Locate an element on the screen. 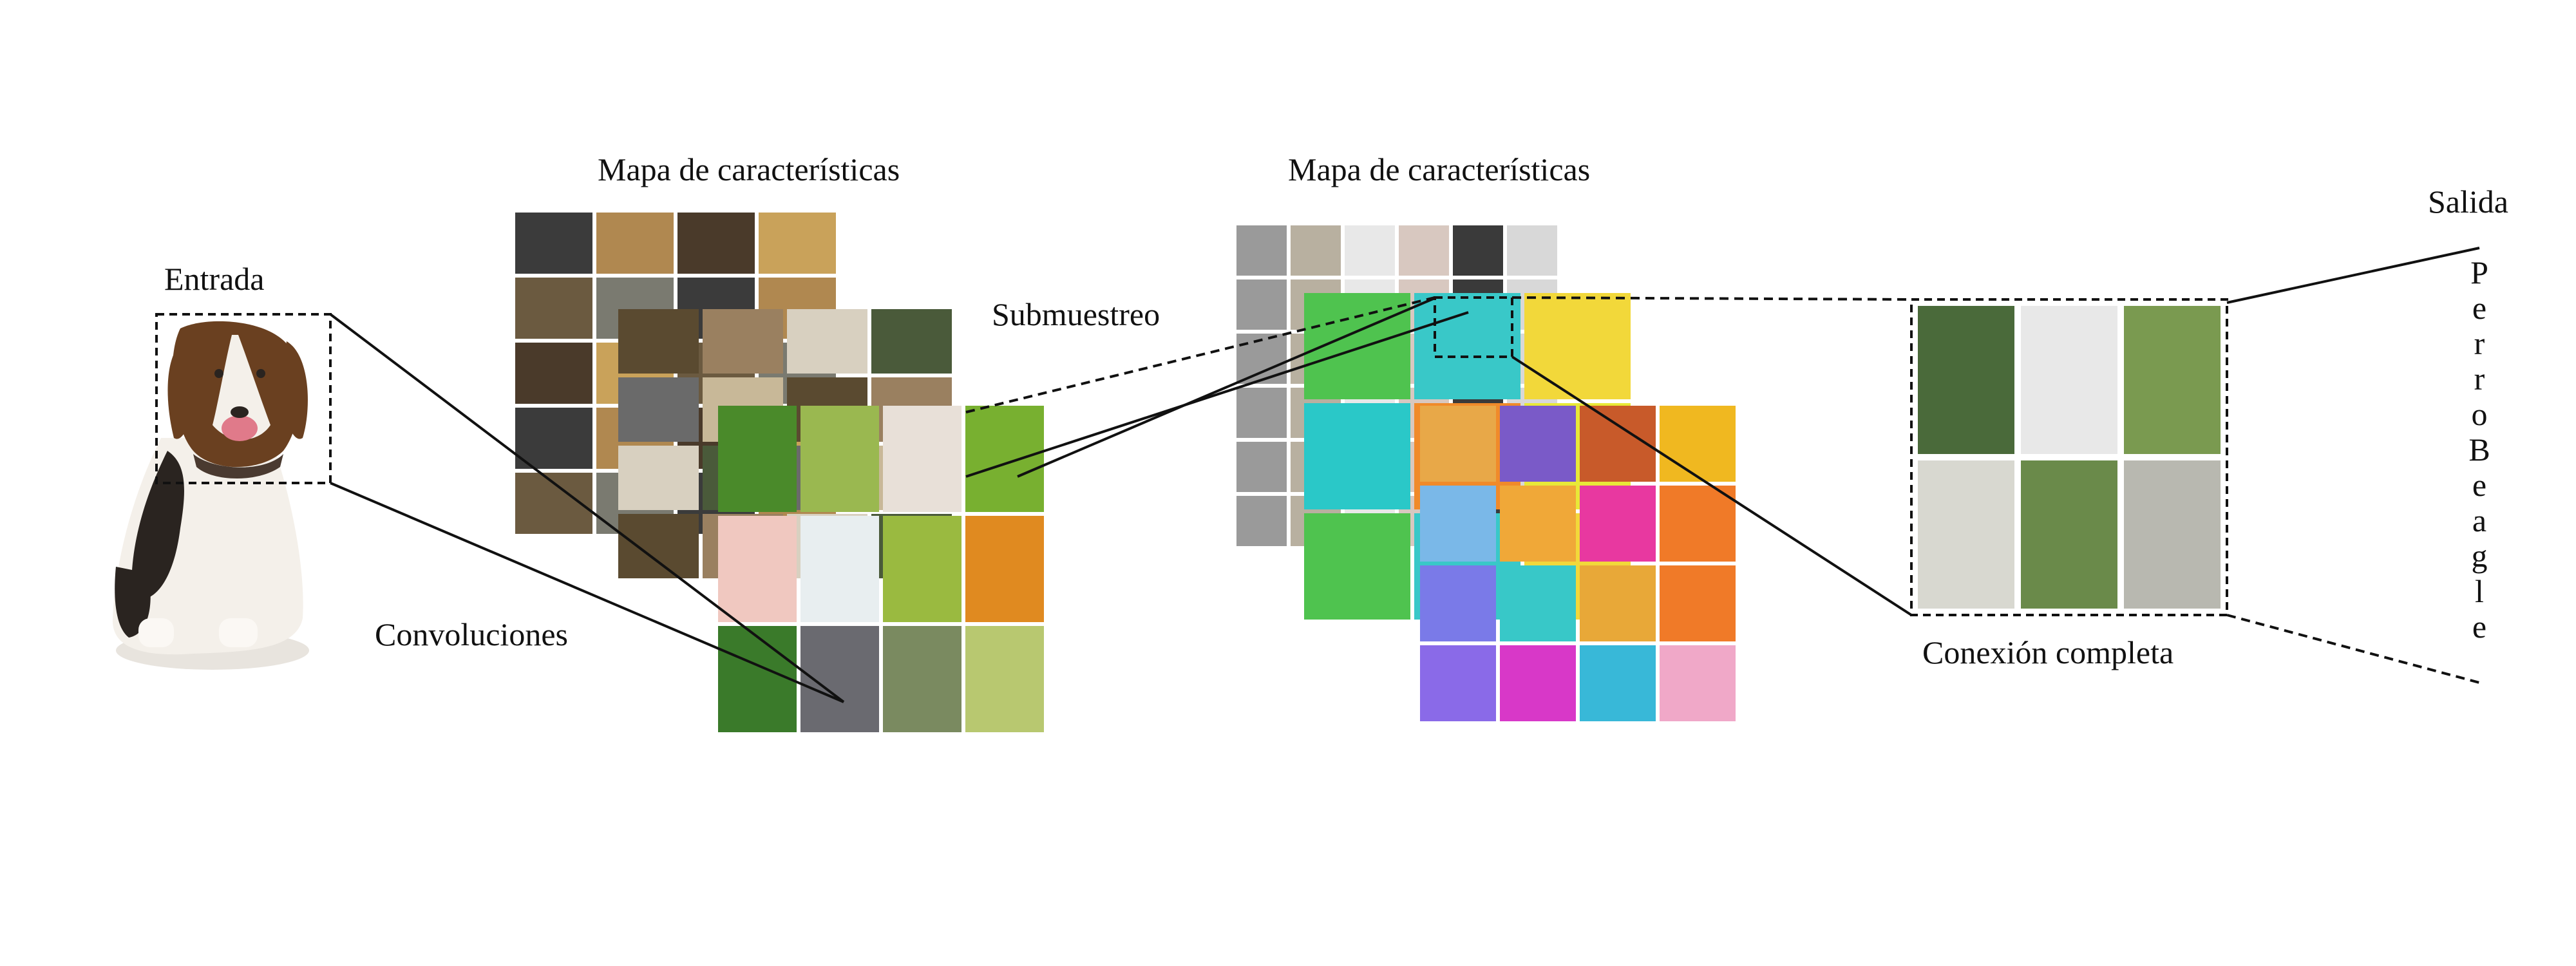  dog-ear-left is located at coordinates (182, 388).